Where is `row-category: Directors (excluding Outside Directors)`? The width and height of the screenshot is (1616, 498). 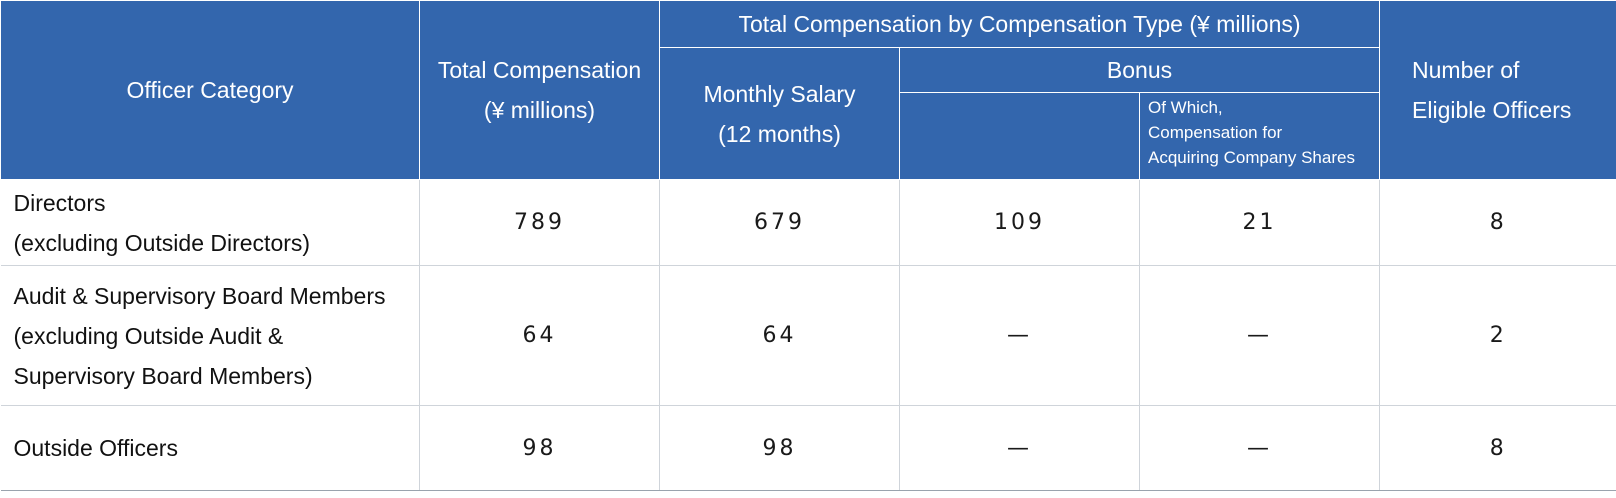 row-category: Directors (excluding Outside Directors) is located at coordinates (210, 222).